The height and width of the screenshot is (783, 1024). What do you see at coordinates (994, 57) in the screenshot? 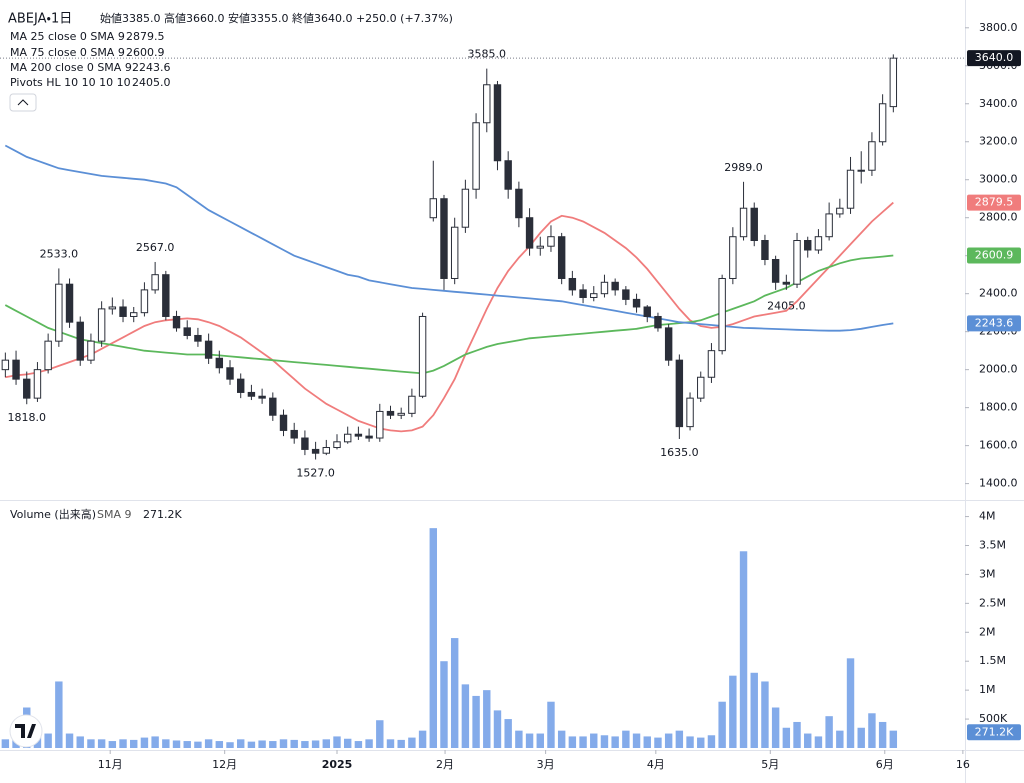
I see `last-price-text: 3640.0` at bounding box center [994, 57].